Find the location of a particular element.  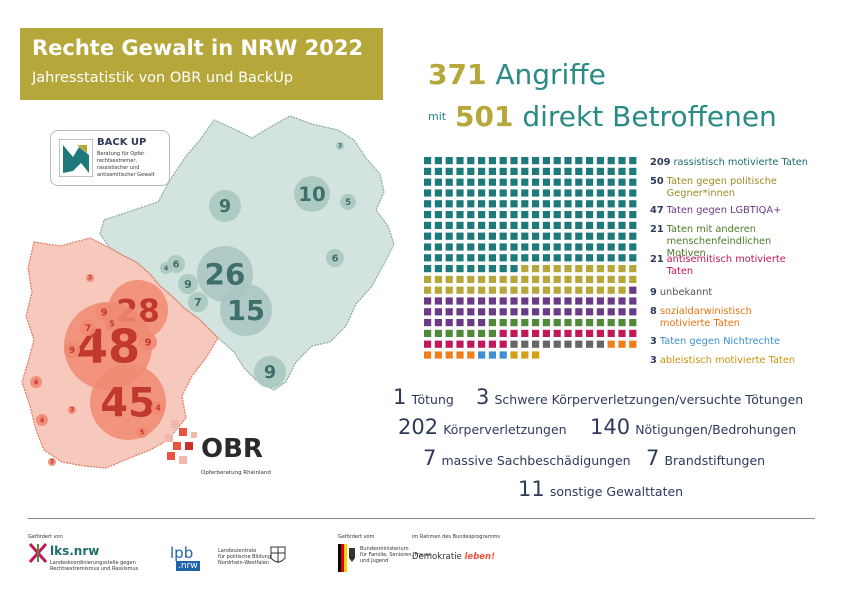

legend-item: 3 ableistisch motivierte Taten is located at coordinates (735, 361).